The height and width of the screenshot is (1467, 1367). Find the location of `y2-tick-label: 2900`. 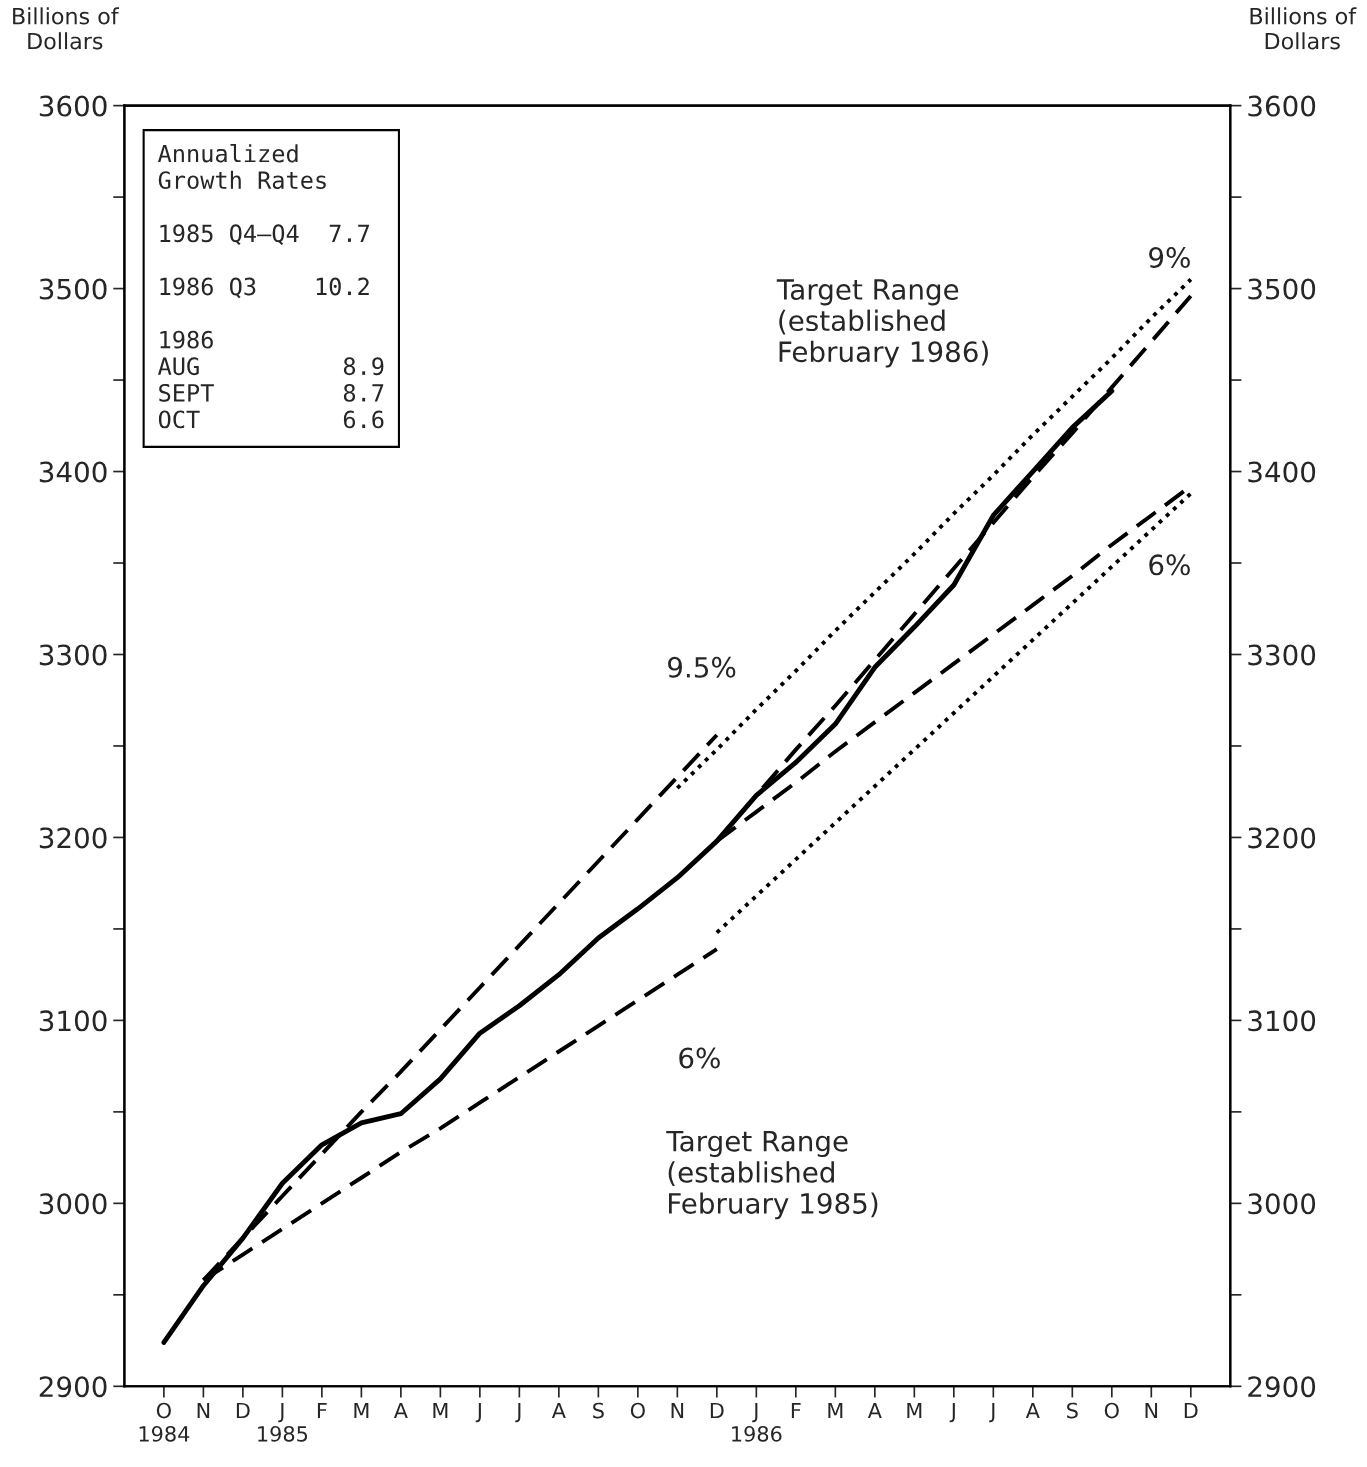

y2-tick-label: 2900 is located at coordinates (1282, 1387).